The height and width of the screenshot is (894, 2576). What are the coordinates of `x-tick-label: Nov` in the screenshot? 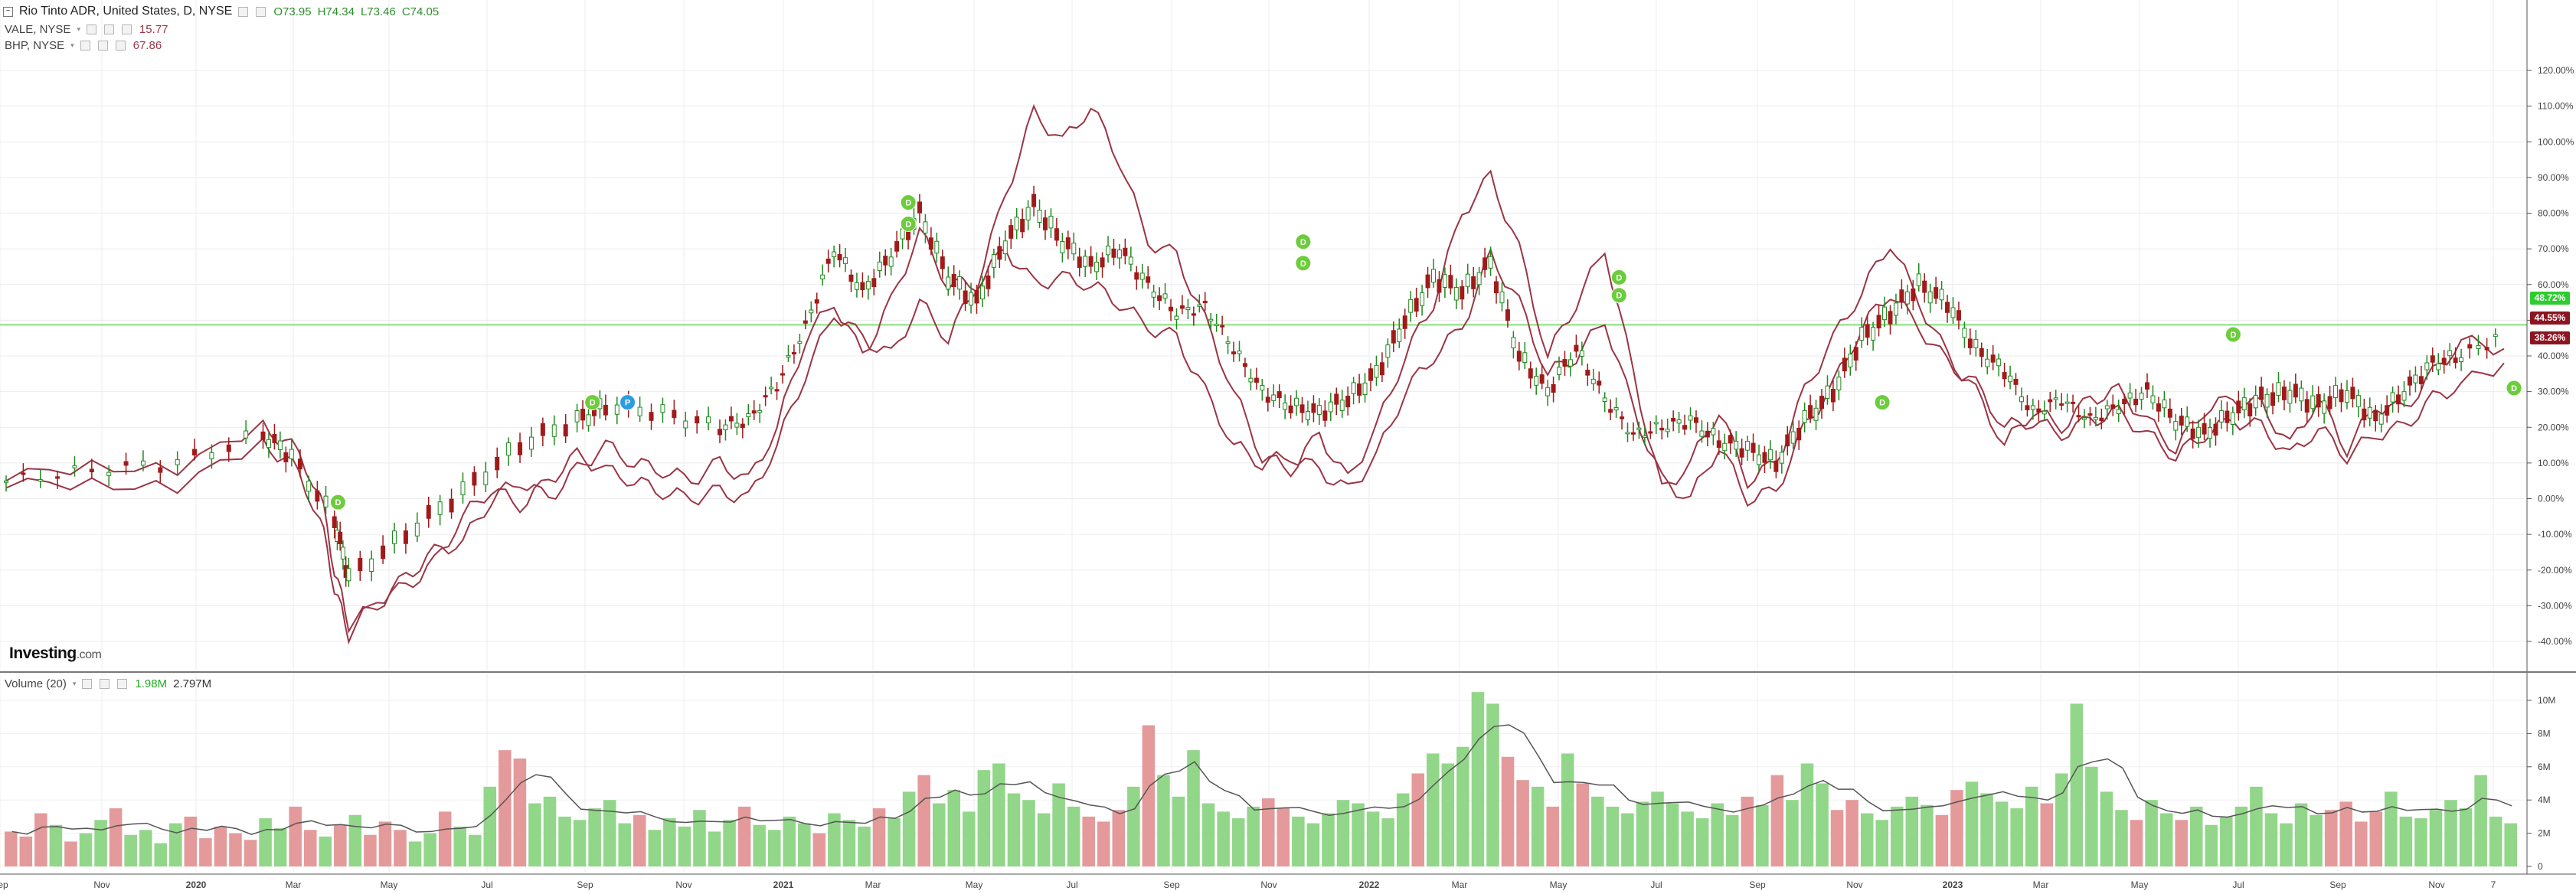 It's located at (101, 884).